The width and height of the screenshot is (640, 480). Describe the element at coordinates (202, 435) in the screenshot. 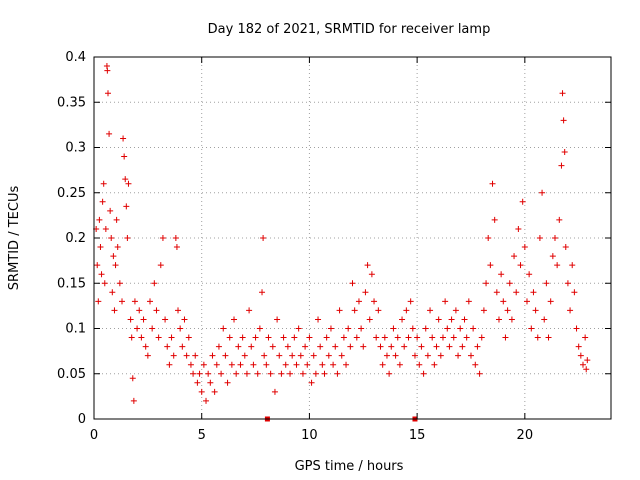

I see `x-tick-label: 5` at that location.